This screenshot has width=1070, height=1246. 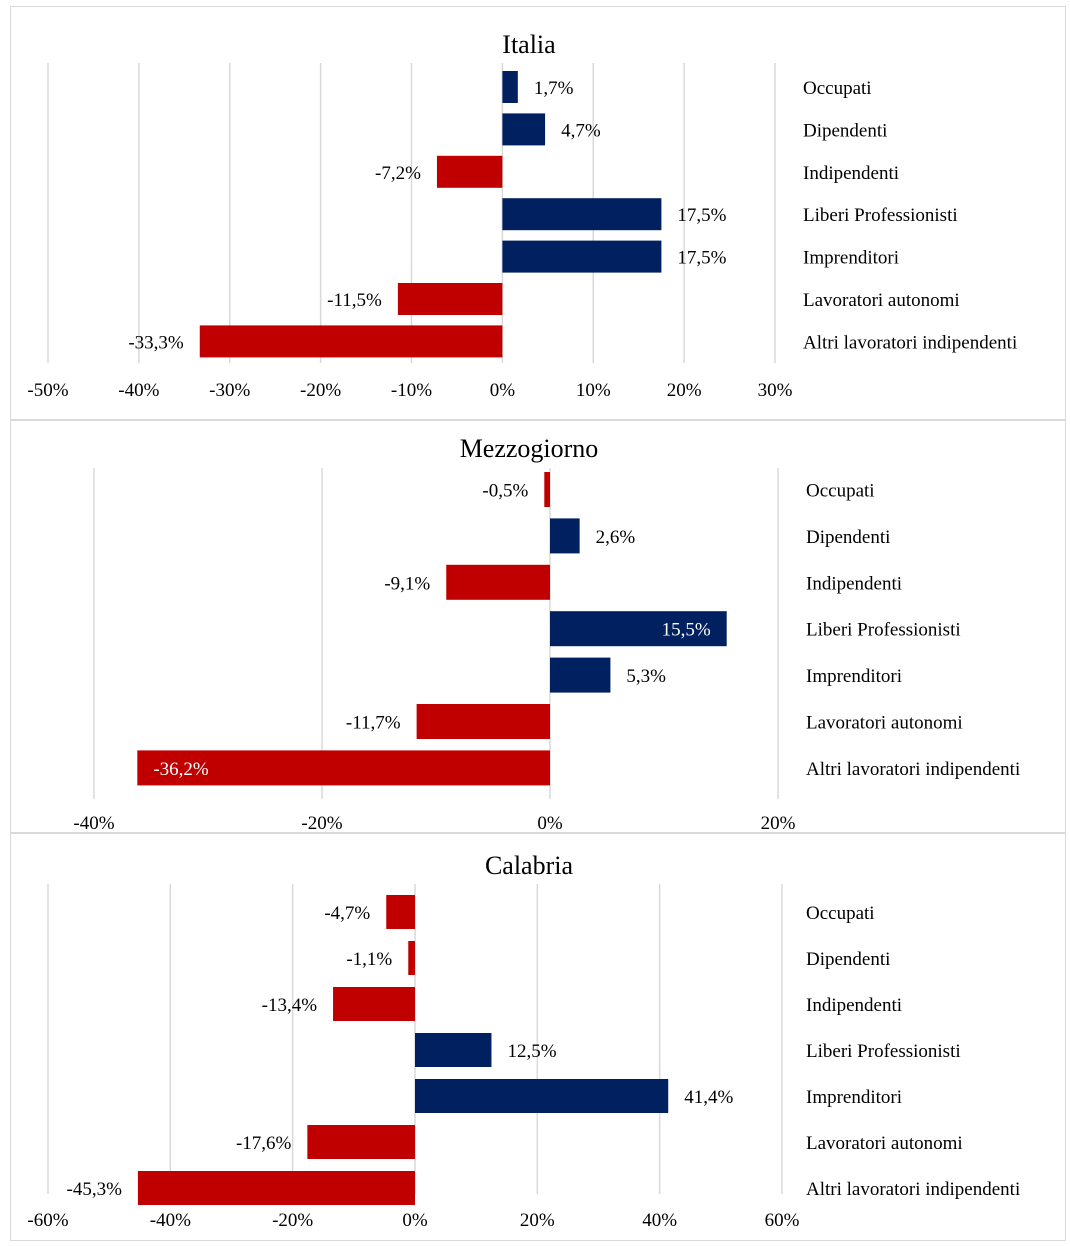 What do you see at coordinates (686, 630) in the screenshot?
I see `data-label: 15,5%` at bounding box center [686, 630].